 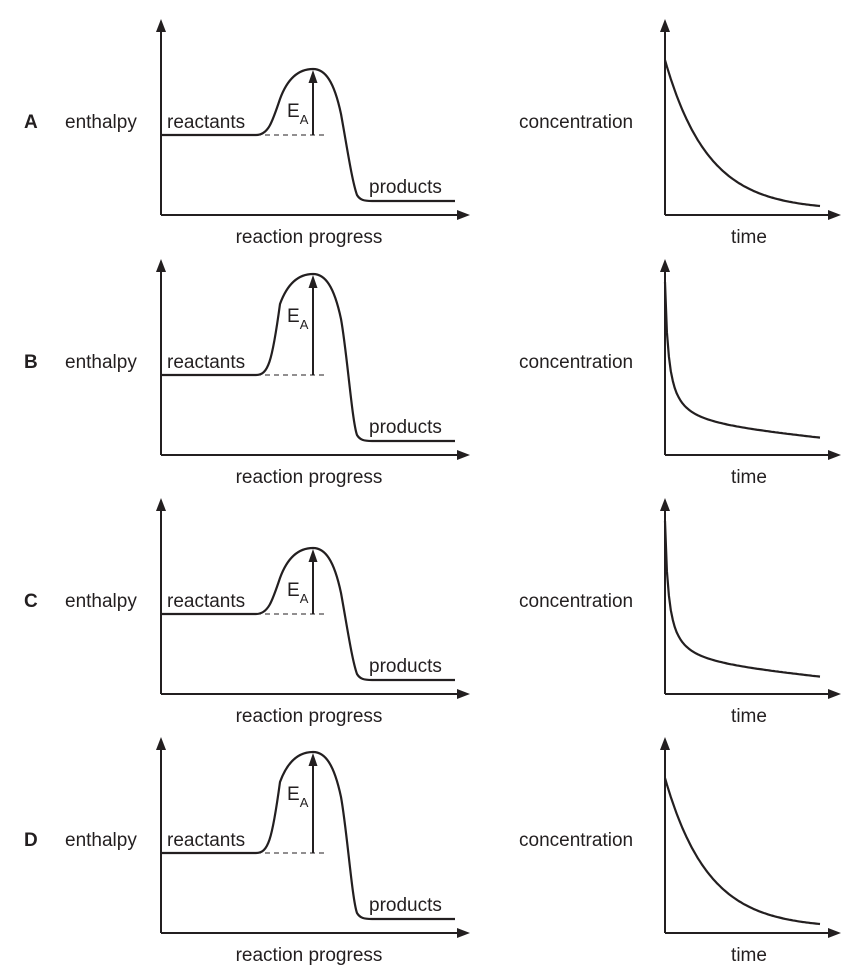 What do you see at coordinates (31, 362) in the screenshot?
I see `option-letter: B` at bounding box center [31, 362].